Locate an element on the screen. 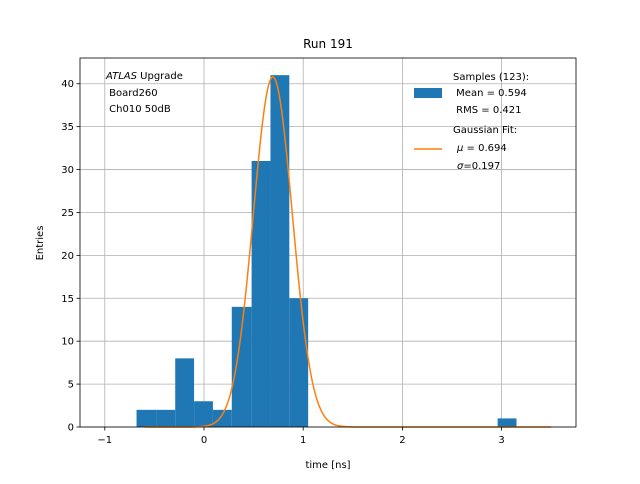  legend-fit-mu: μ = 0.694 is located at coordinates (481, 148).